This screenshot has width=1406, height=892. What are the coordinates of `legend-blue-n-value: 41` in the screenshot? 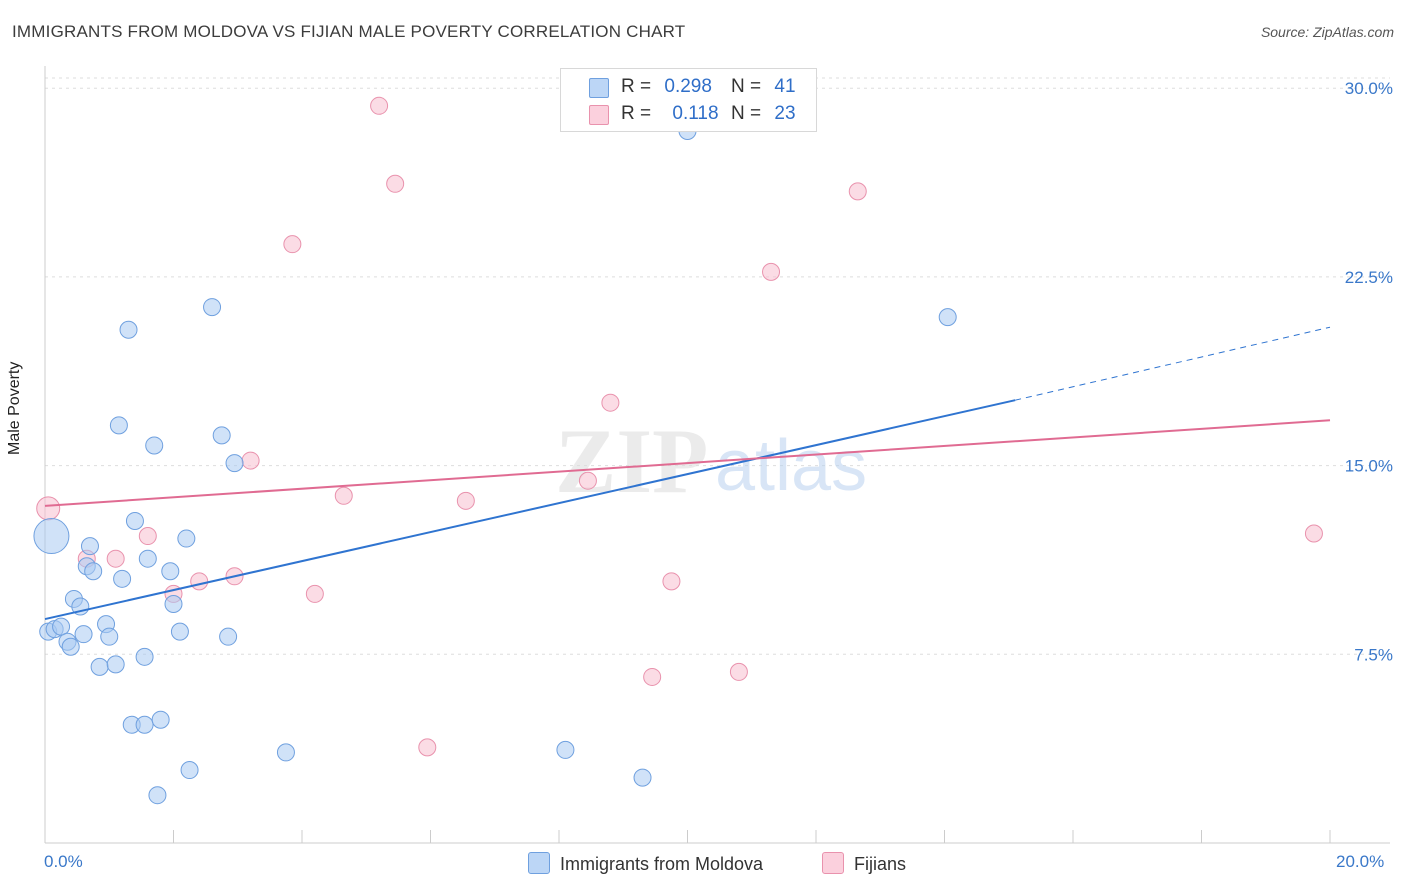 It's located at (785, 86).